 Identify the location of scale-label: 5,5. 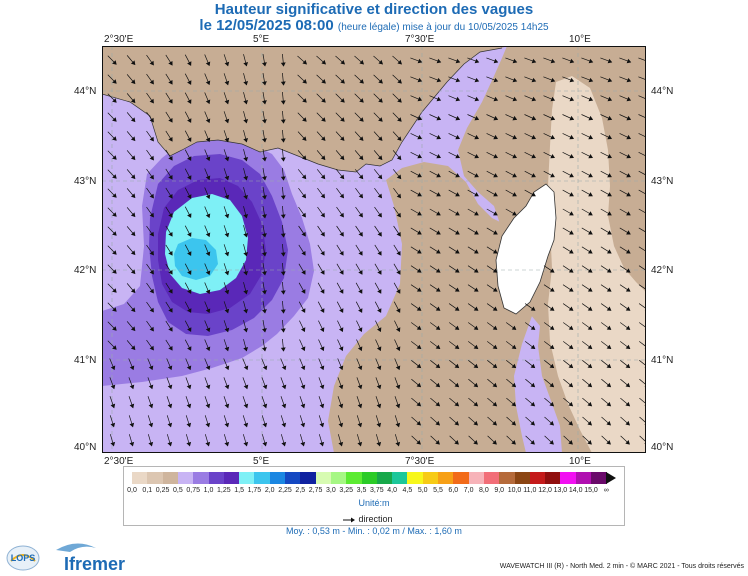
(438, 490).